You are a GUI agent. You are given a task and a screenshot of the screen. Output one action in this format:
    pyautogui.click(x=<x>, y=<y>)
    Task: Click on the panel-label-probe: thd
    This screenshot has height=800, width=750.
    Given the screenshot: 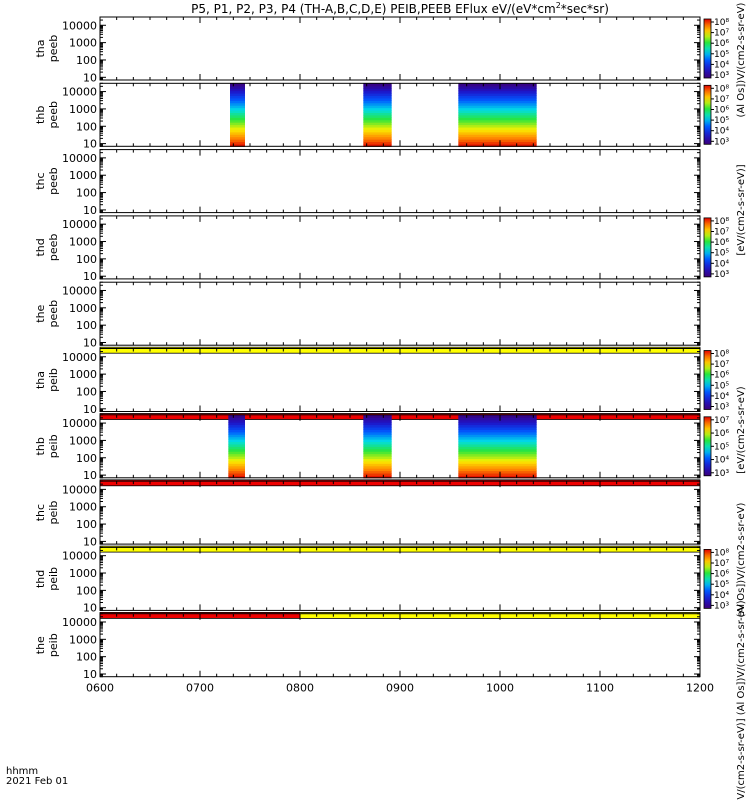 What is the action you would take?
    pyautogui.click(x=40, y=247)
    